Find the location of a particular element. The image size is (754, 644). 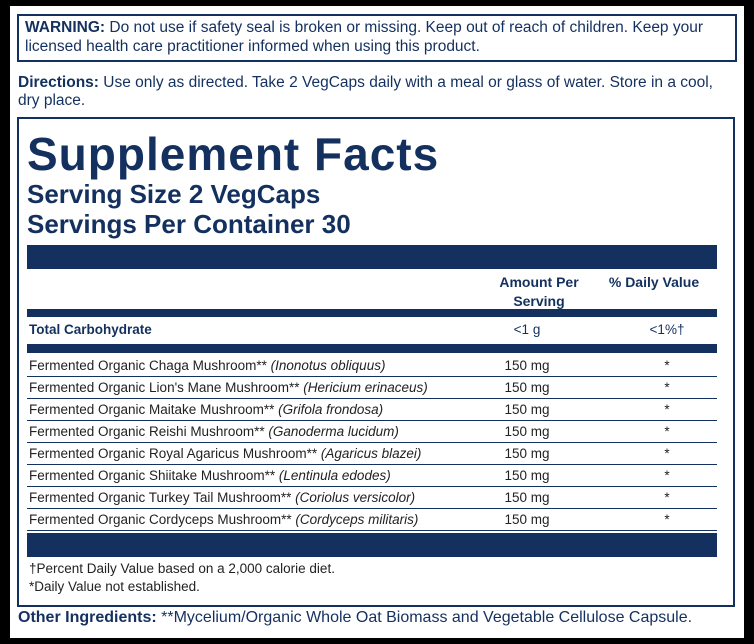

latin-name: (Hericium erinaceus) is located at coordinates (365, 387).